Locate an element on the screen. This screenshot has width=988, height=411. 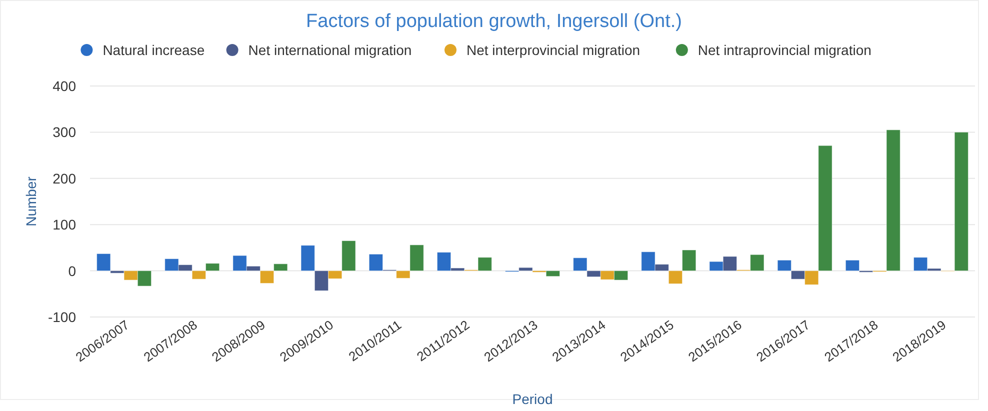
chart-title: Factors of population growth, Ingersoll (Ont.) is located at coordinates (494, 21).